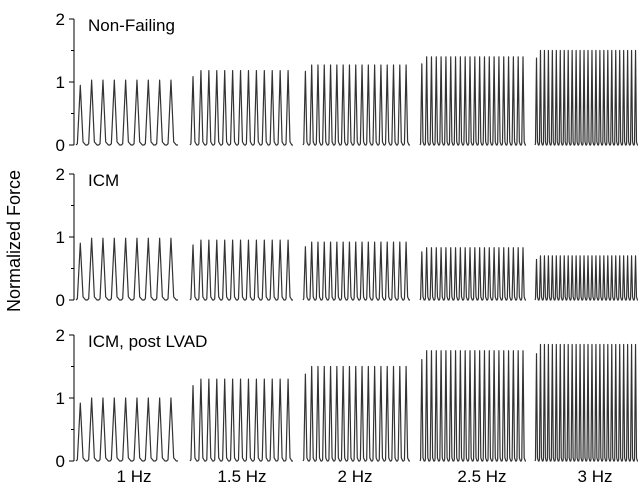 This screenshot has height=487, width=638. What do you see at coordinates (481, 476) in the screenshot?
I see `frequency-label: 2.5 Hz` at bounding box center [481, 476].